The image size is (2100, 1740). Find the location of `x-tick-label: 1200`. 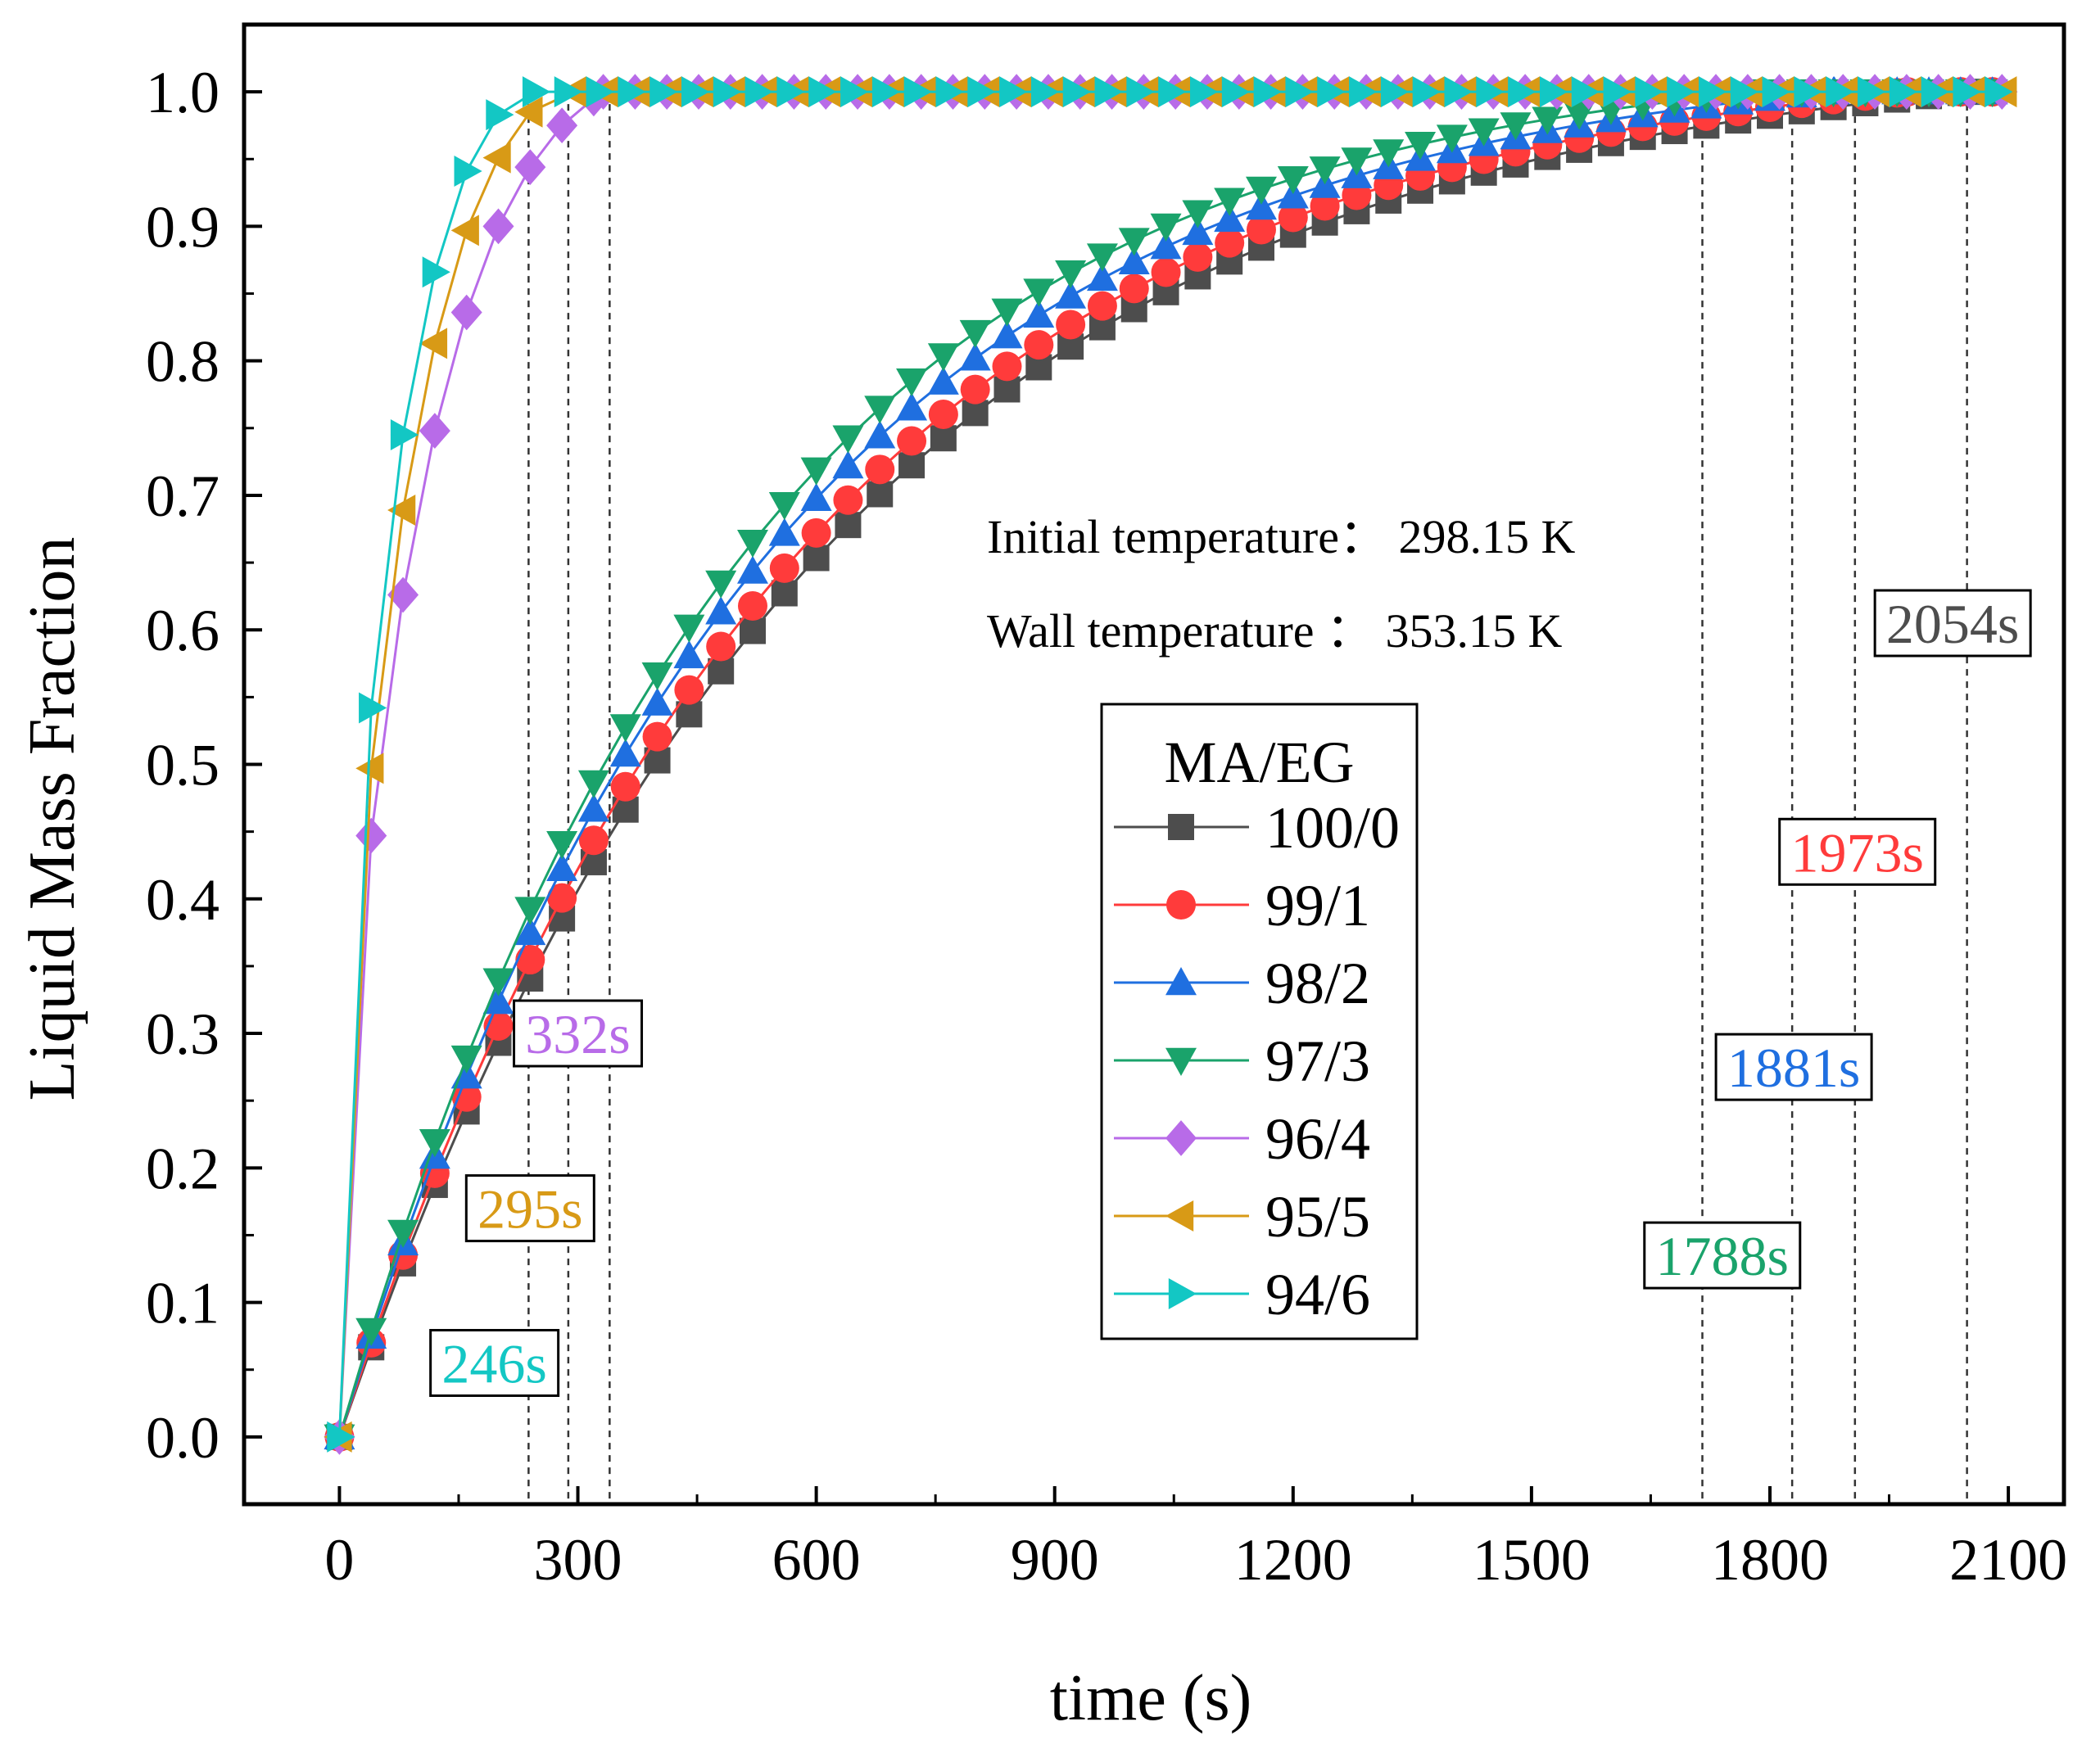

x-tick-label: 1200 is located at coordinates (1293, 1560).